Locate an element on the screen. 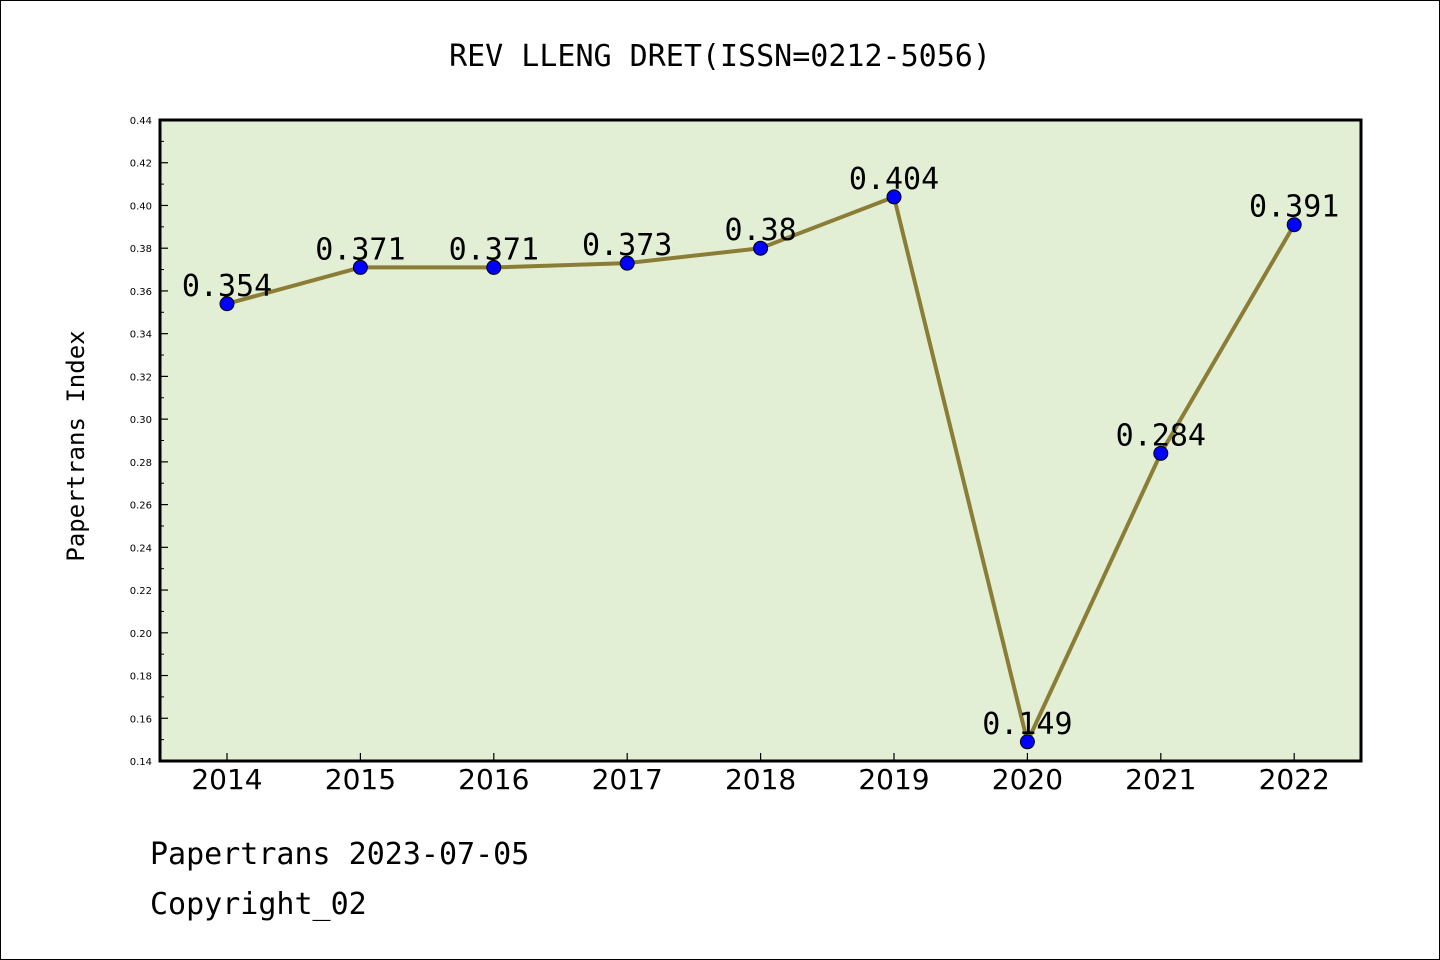 Image resolution: width=1440 pixels, height=960 pixels. data-label: 0.404 is located at coordinates (894, 179).